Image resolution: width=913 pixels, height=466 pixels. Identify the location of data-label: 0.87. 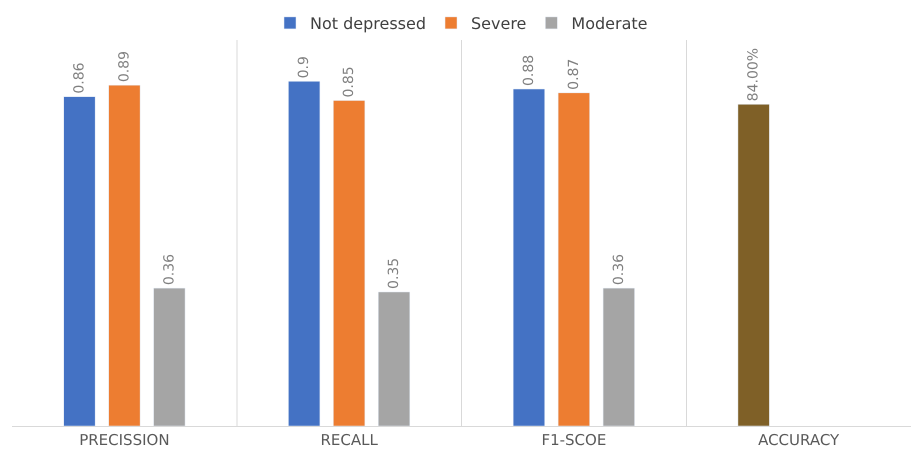
(574, 74).